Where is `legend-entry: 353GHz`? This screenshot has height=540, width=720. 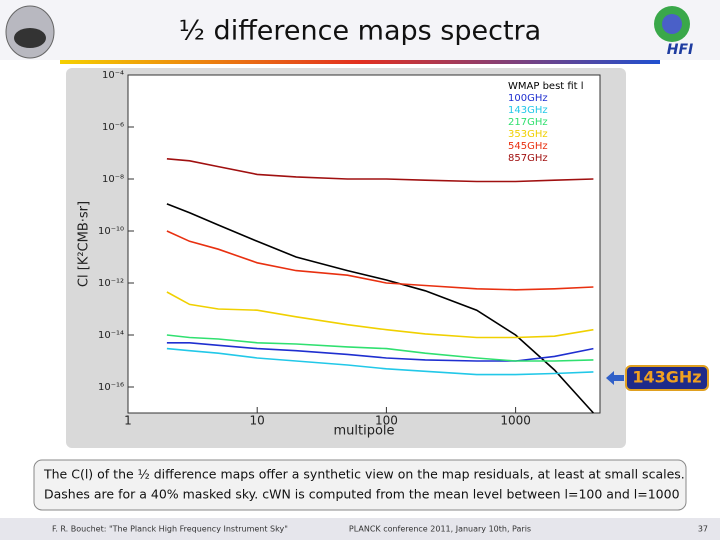
legend-entry: 353GHz is located at coordinates (528, 134).